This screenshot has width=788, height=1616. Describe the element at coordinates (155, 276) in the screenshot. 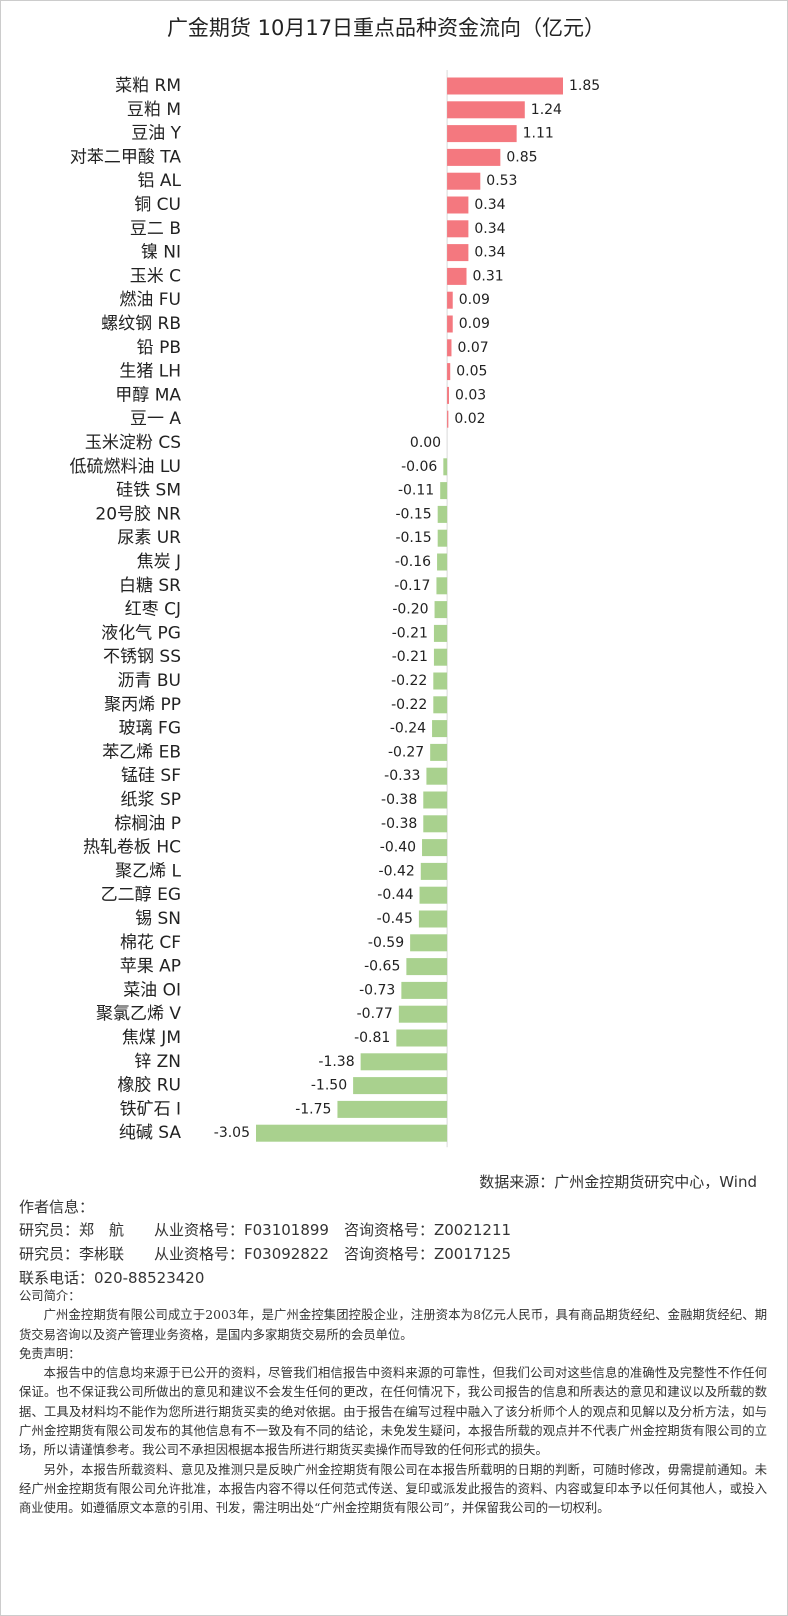

I see `category-label: 玉米 C` at that location.